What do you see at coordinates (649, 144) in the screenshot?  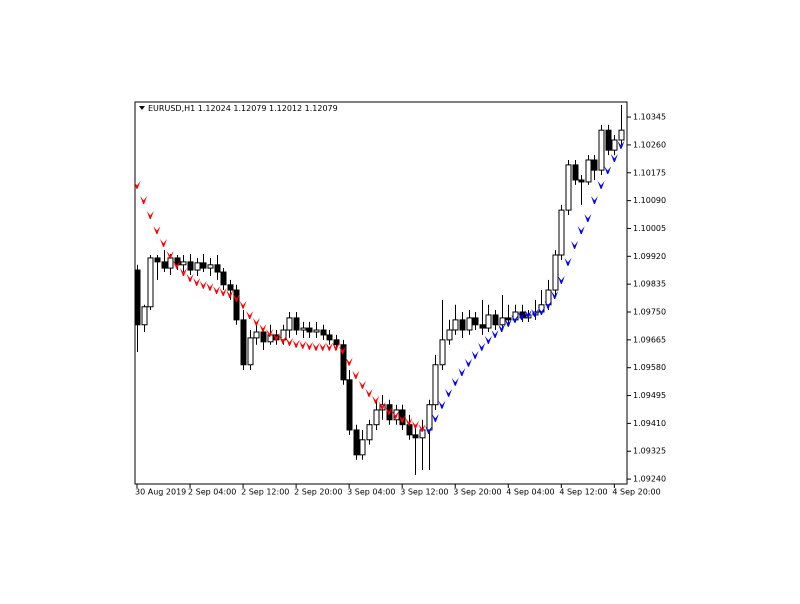 I see `y-tick-label: 1.10260` at bounding box center [649, 144].